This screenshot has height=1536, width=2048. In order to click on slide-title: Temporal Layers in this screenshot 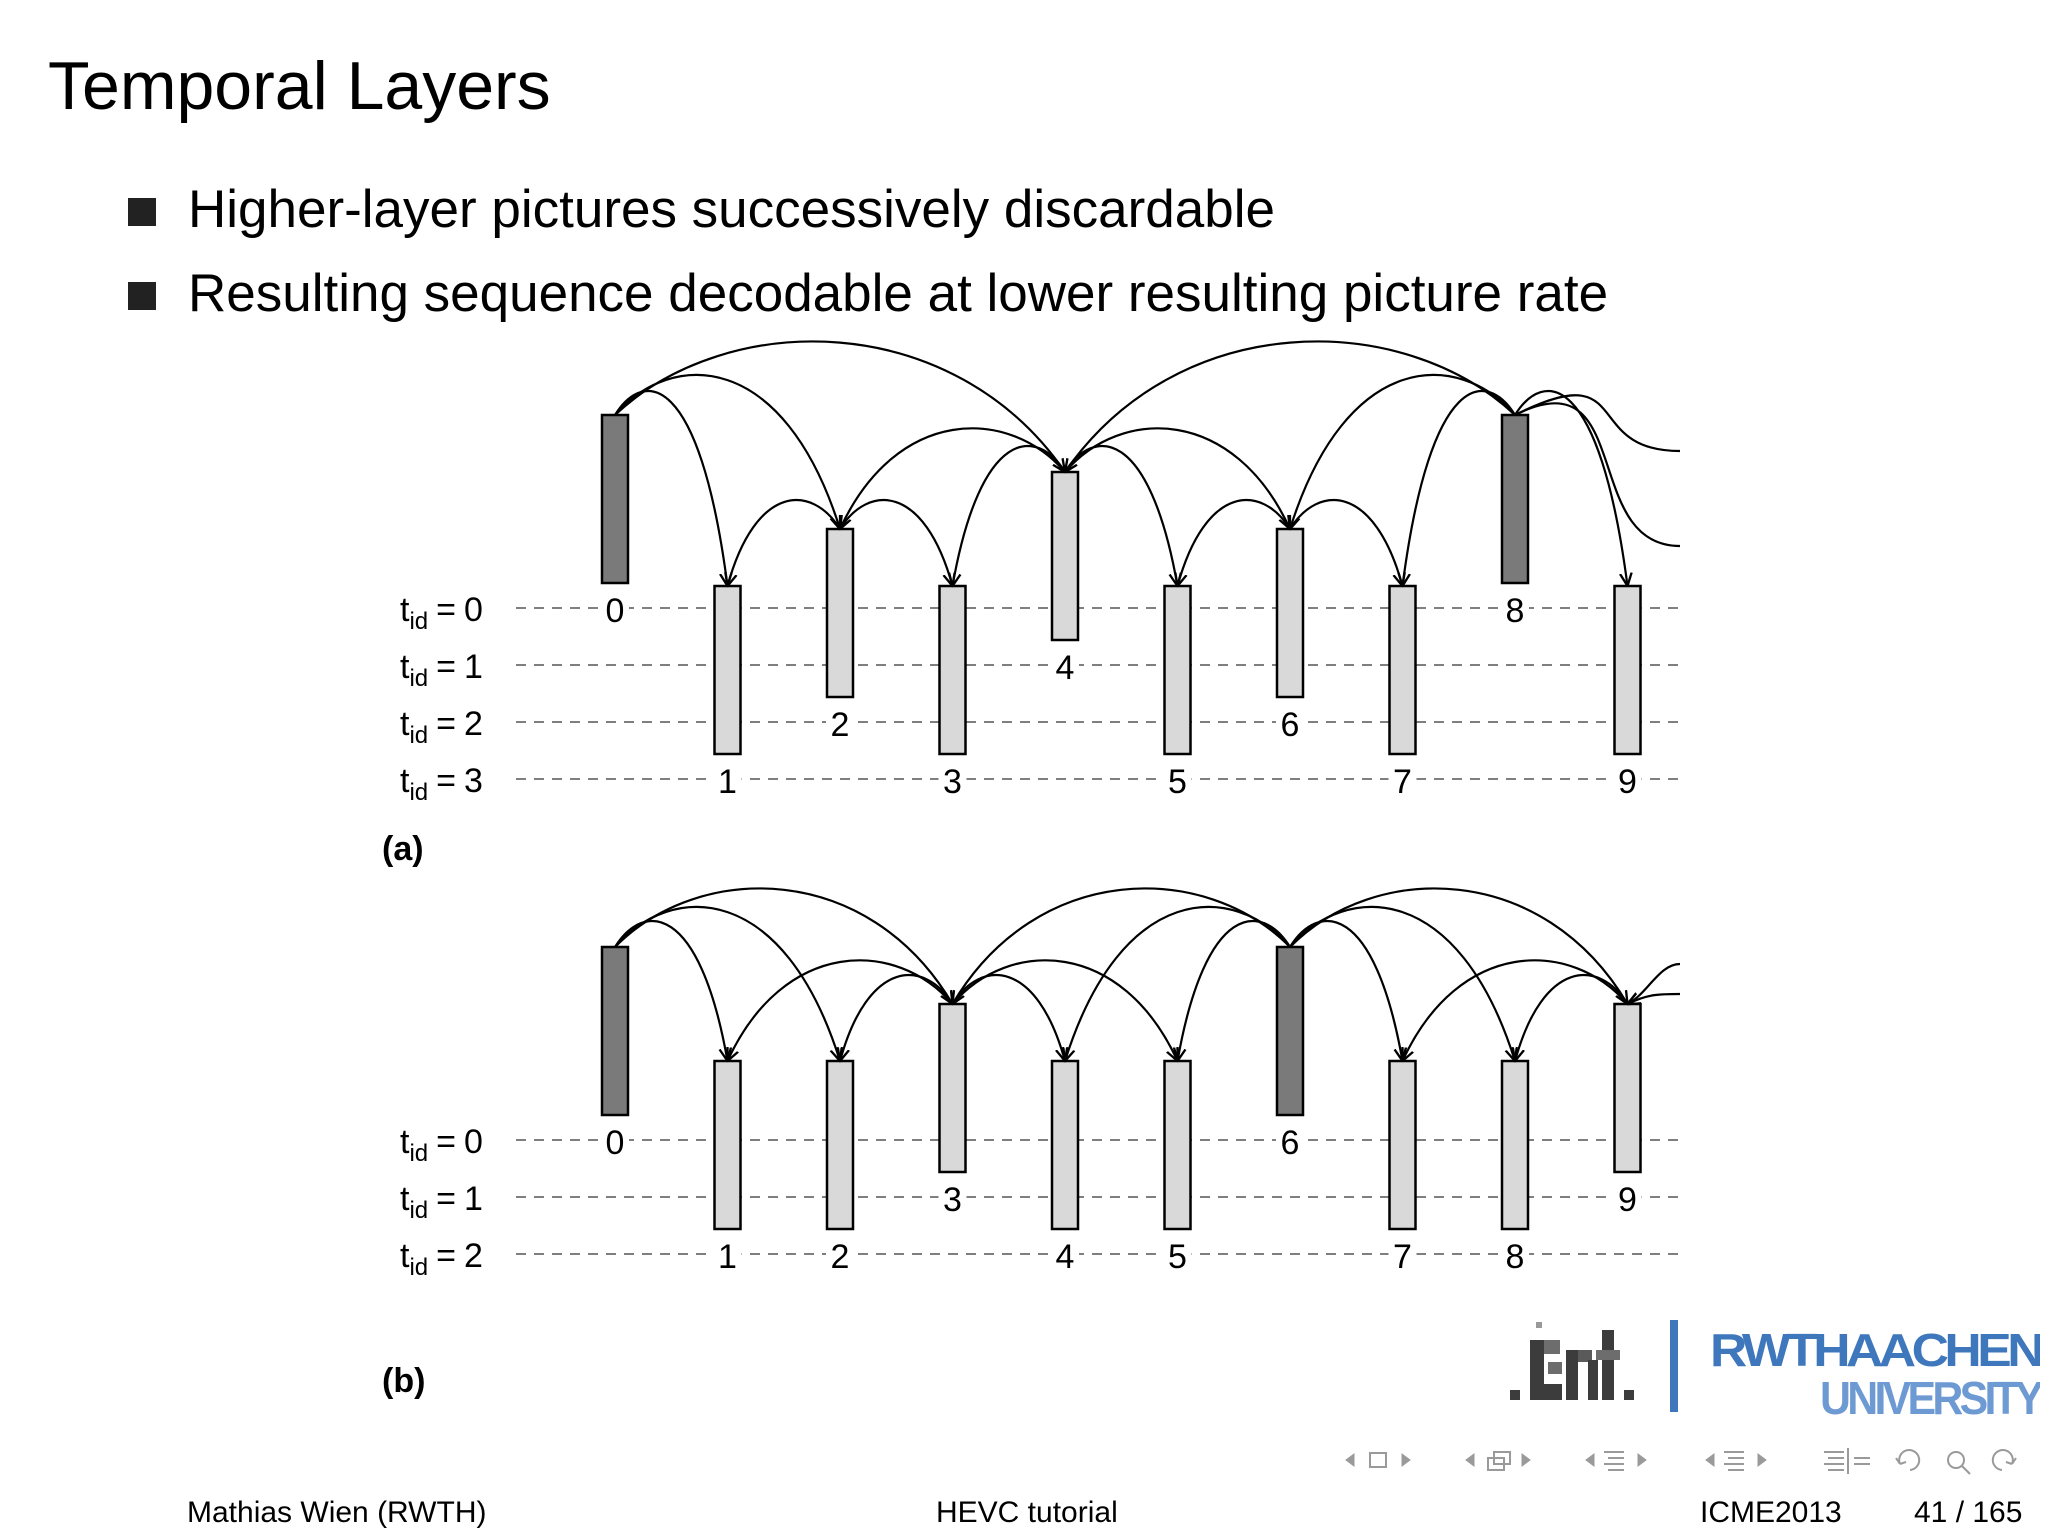, I will do `click(299, 86)`.